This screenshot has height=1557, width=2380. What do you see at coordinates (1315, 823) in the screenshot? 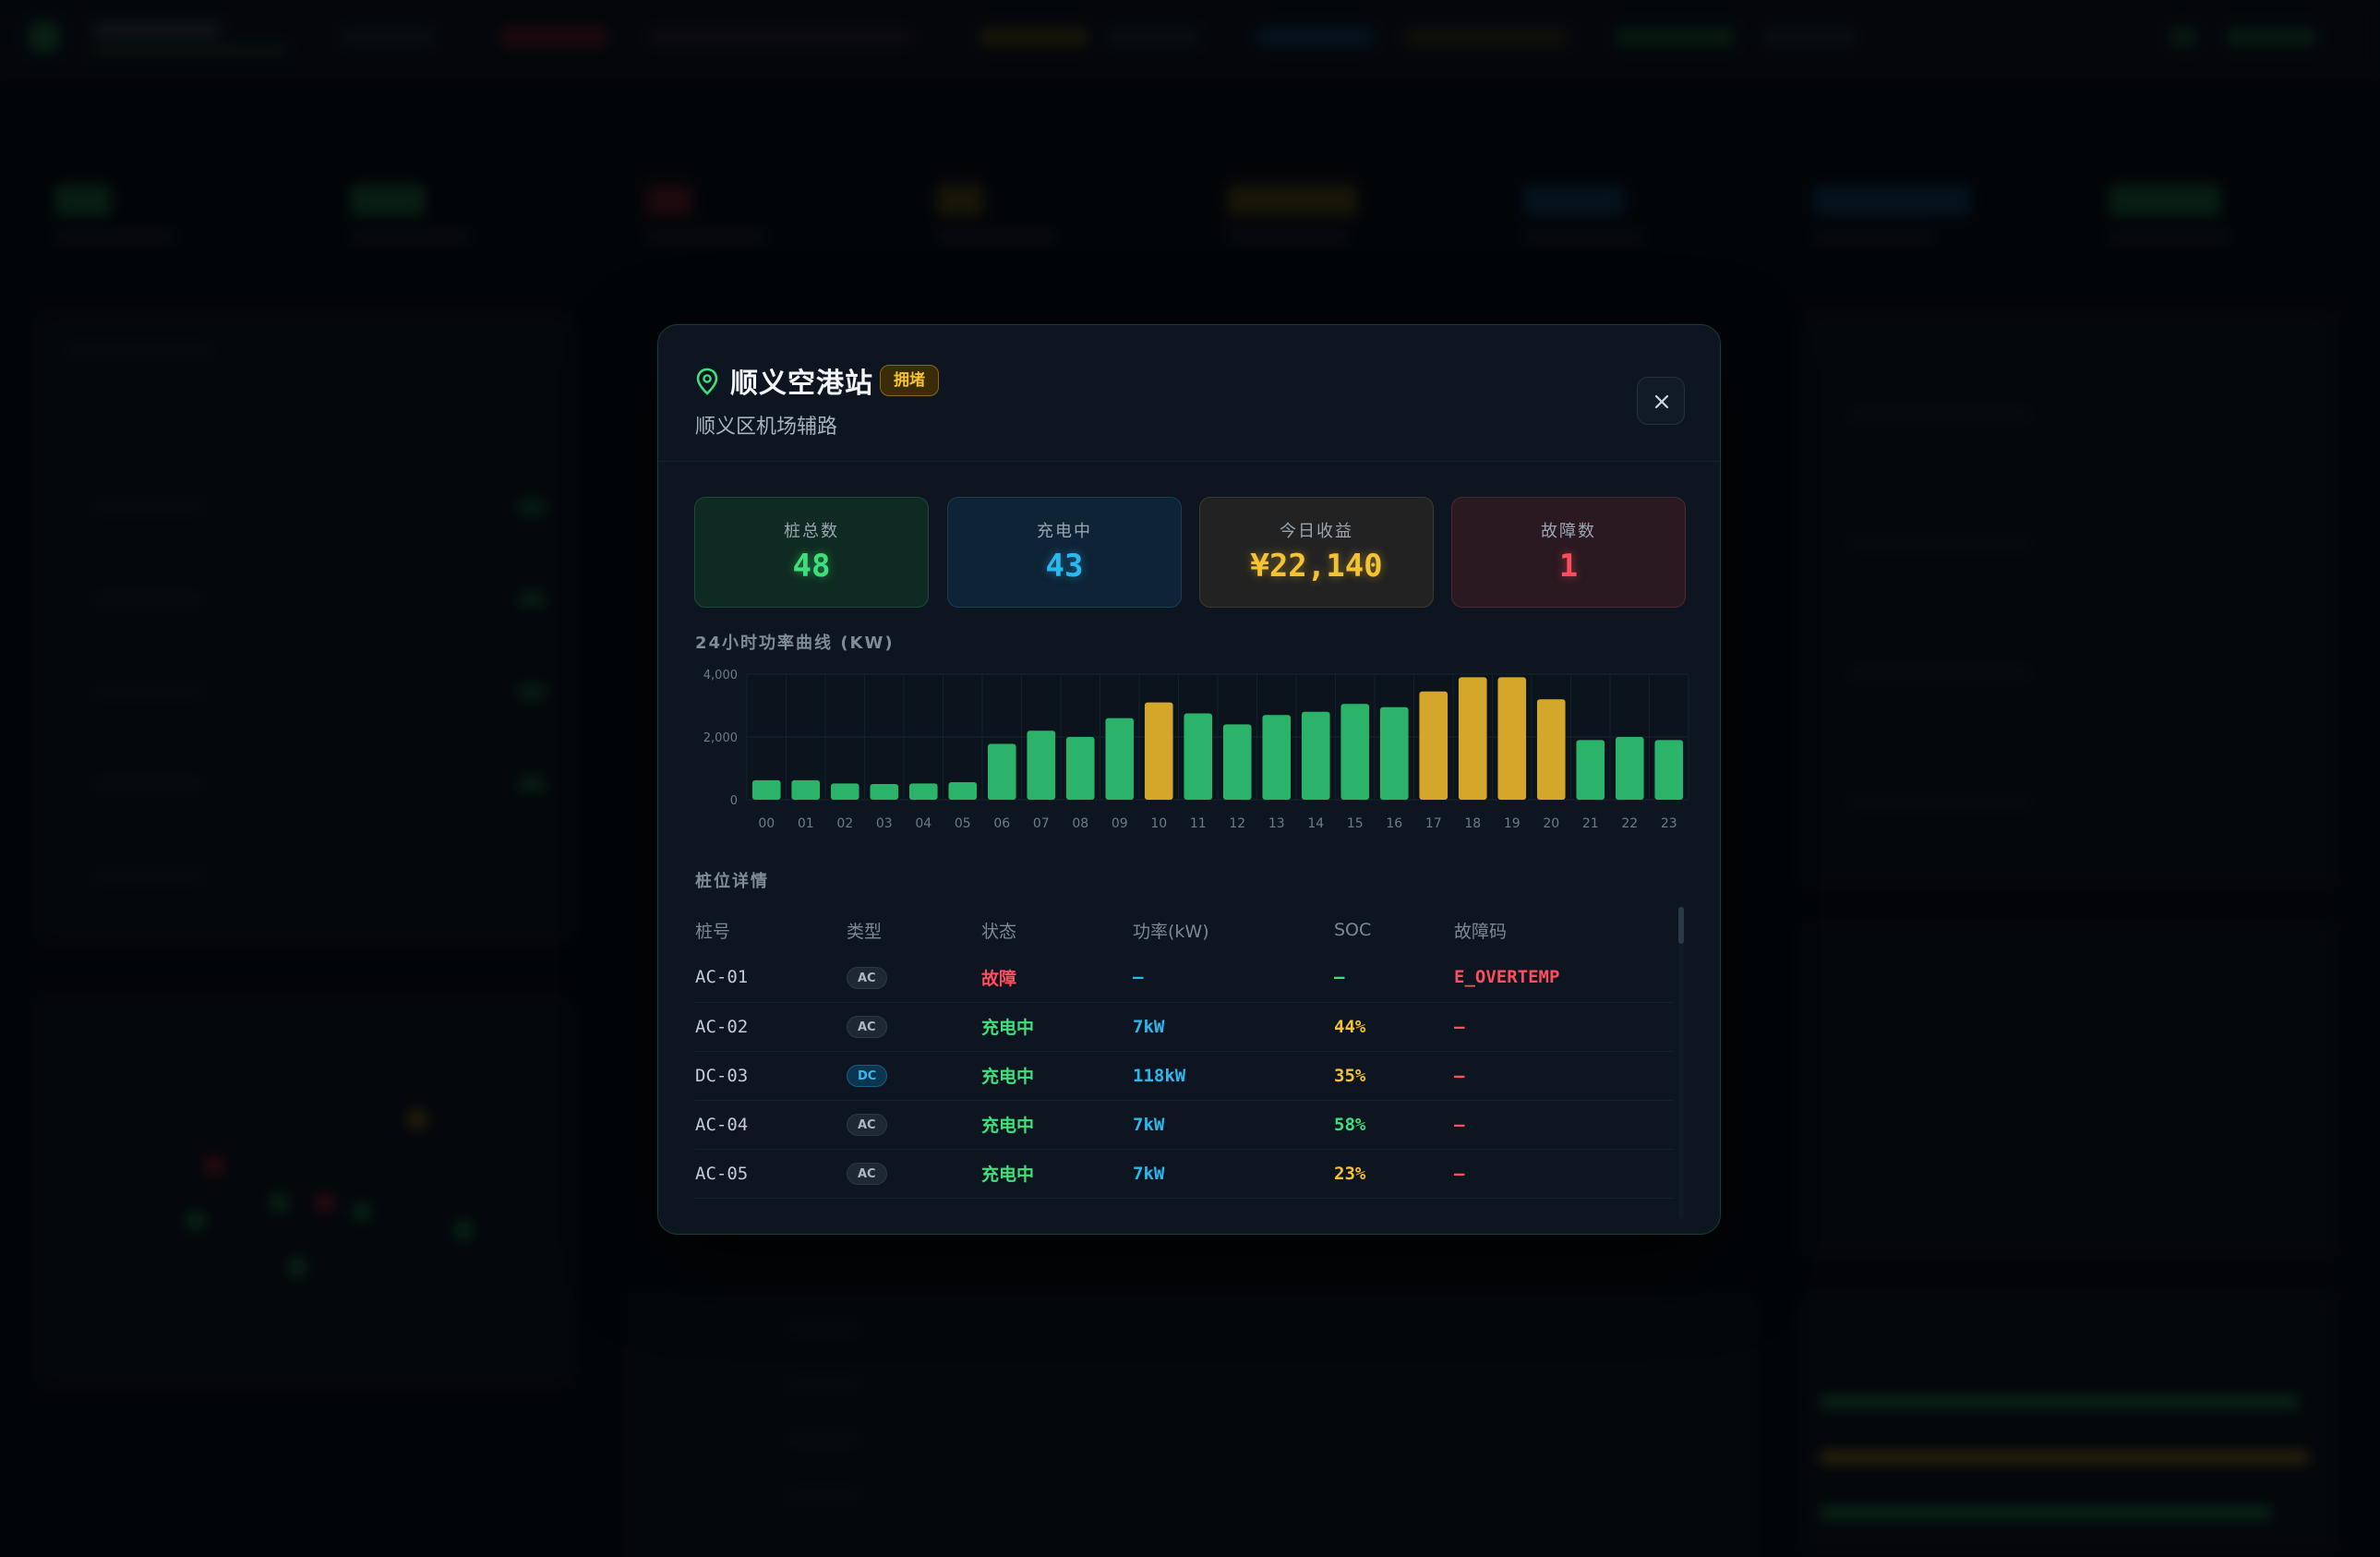
I see `x-tick-label: 14` at bounding box center [1315, 823].